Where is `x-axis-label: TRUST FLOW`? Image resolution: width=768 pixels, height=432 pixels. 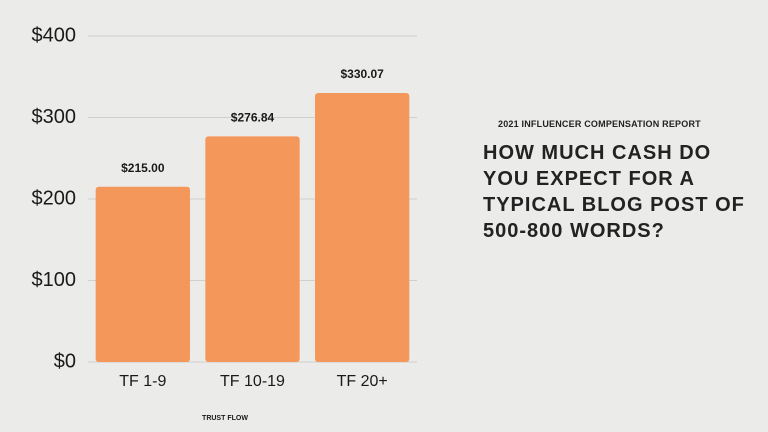 x-axis-label: TRUST FLOW is located at coordinates (225, 418).